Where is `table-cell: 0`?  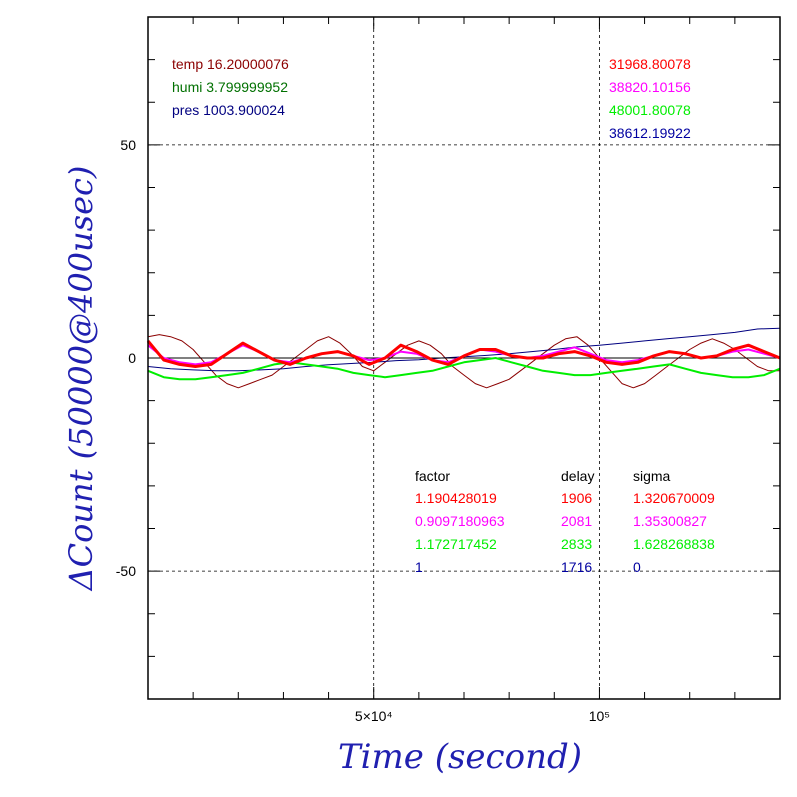 table-cell: 0 is located at coordinates (637, 567).